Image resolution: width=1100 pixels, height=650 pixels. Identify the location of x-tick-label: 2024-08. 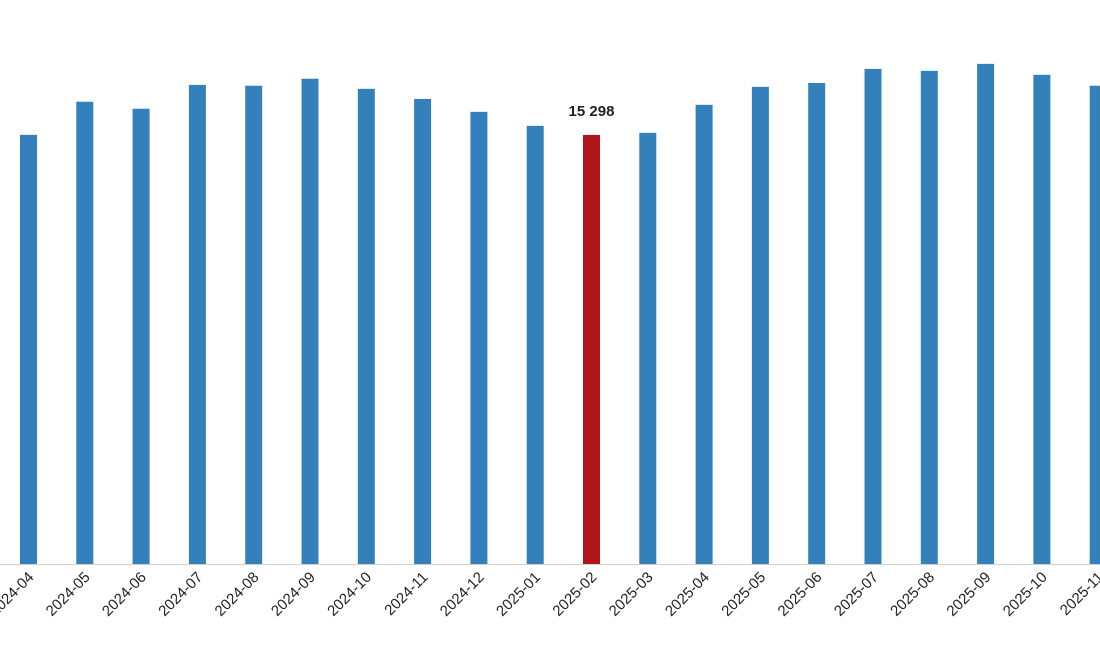
(237, 594).